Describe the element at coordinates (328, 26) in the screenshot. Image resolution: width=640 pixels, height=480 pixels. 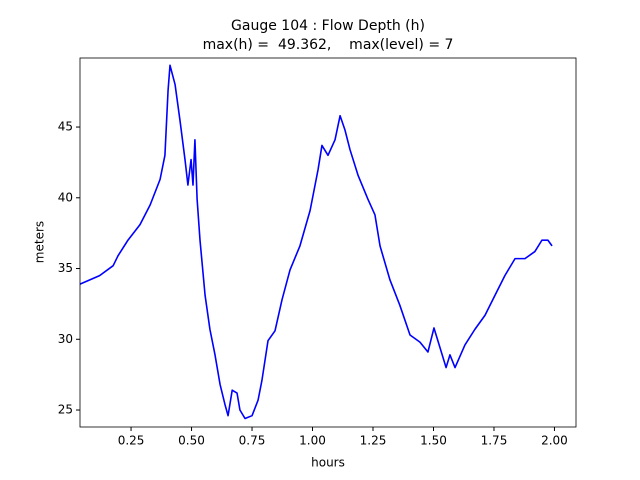
I see `chart-title: Gauge 104 : Flow Depth (h)` at that location.